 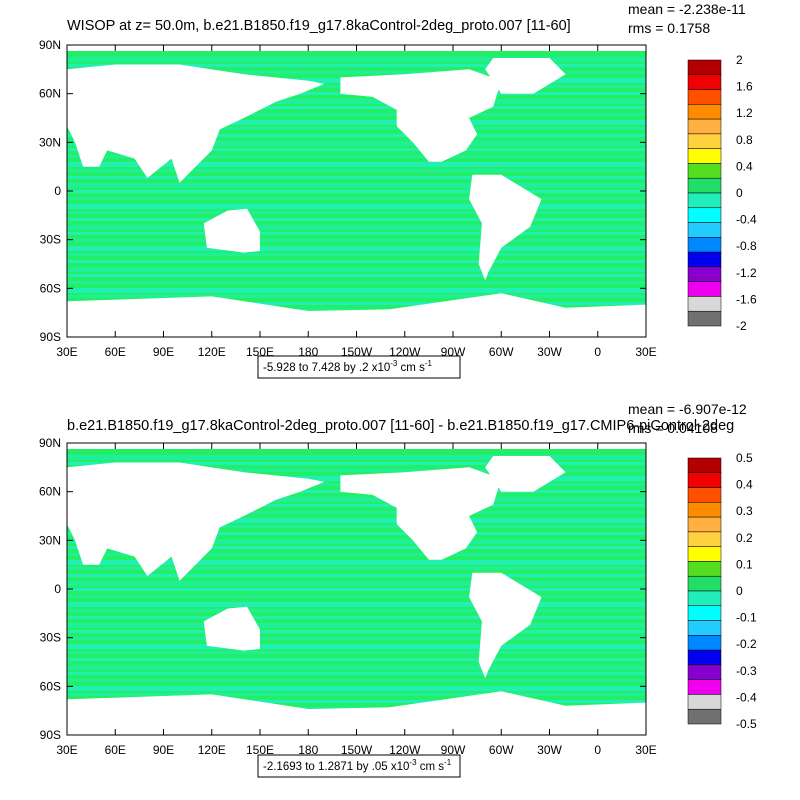 What do you see at coordinates (741, 326) in the screenshot?
I see `colorbar-label: -2` at bounding box center [741, 326].